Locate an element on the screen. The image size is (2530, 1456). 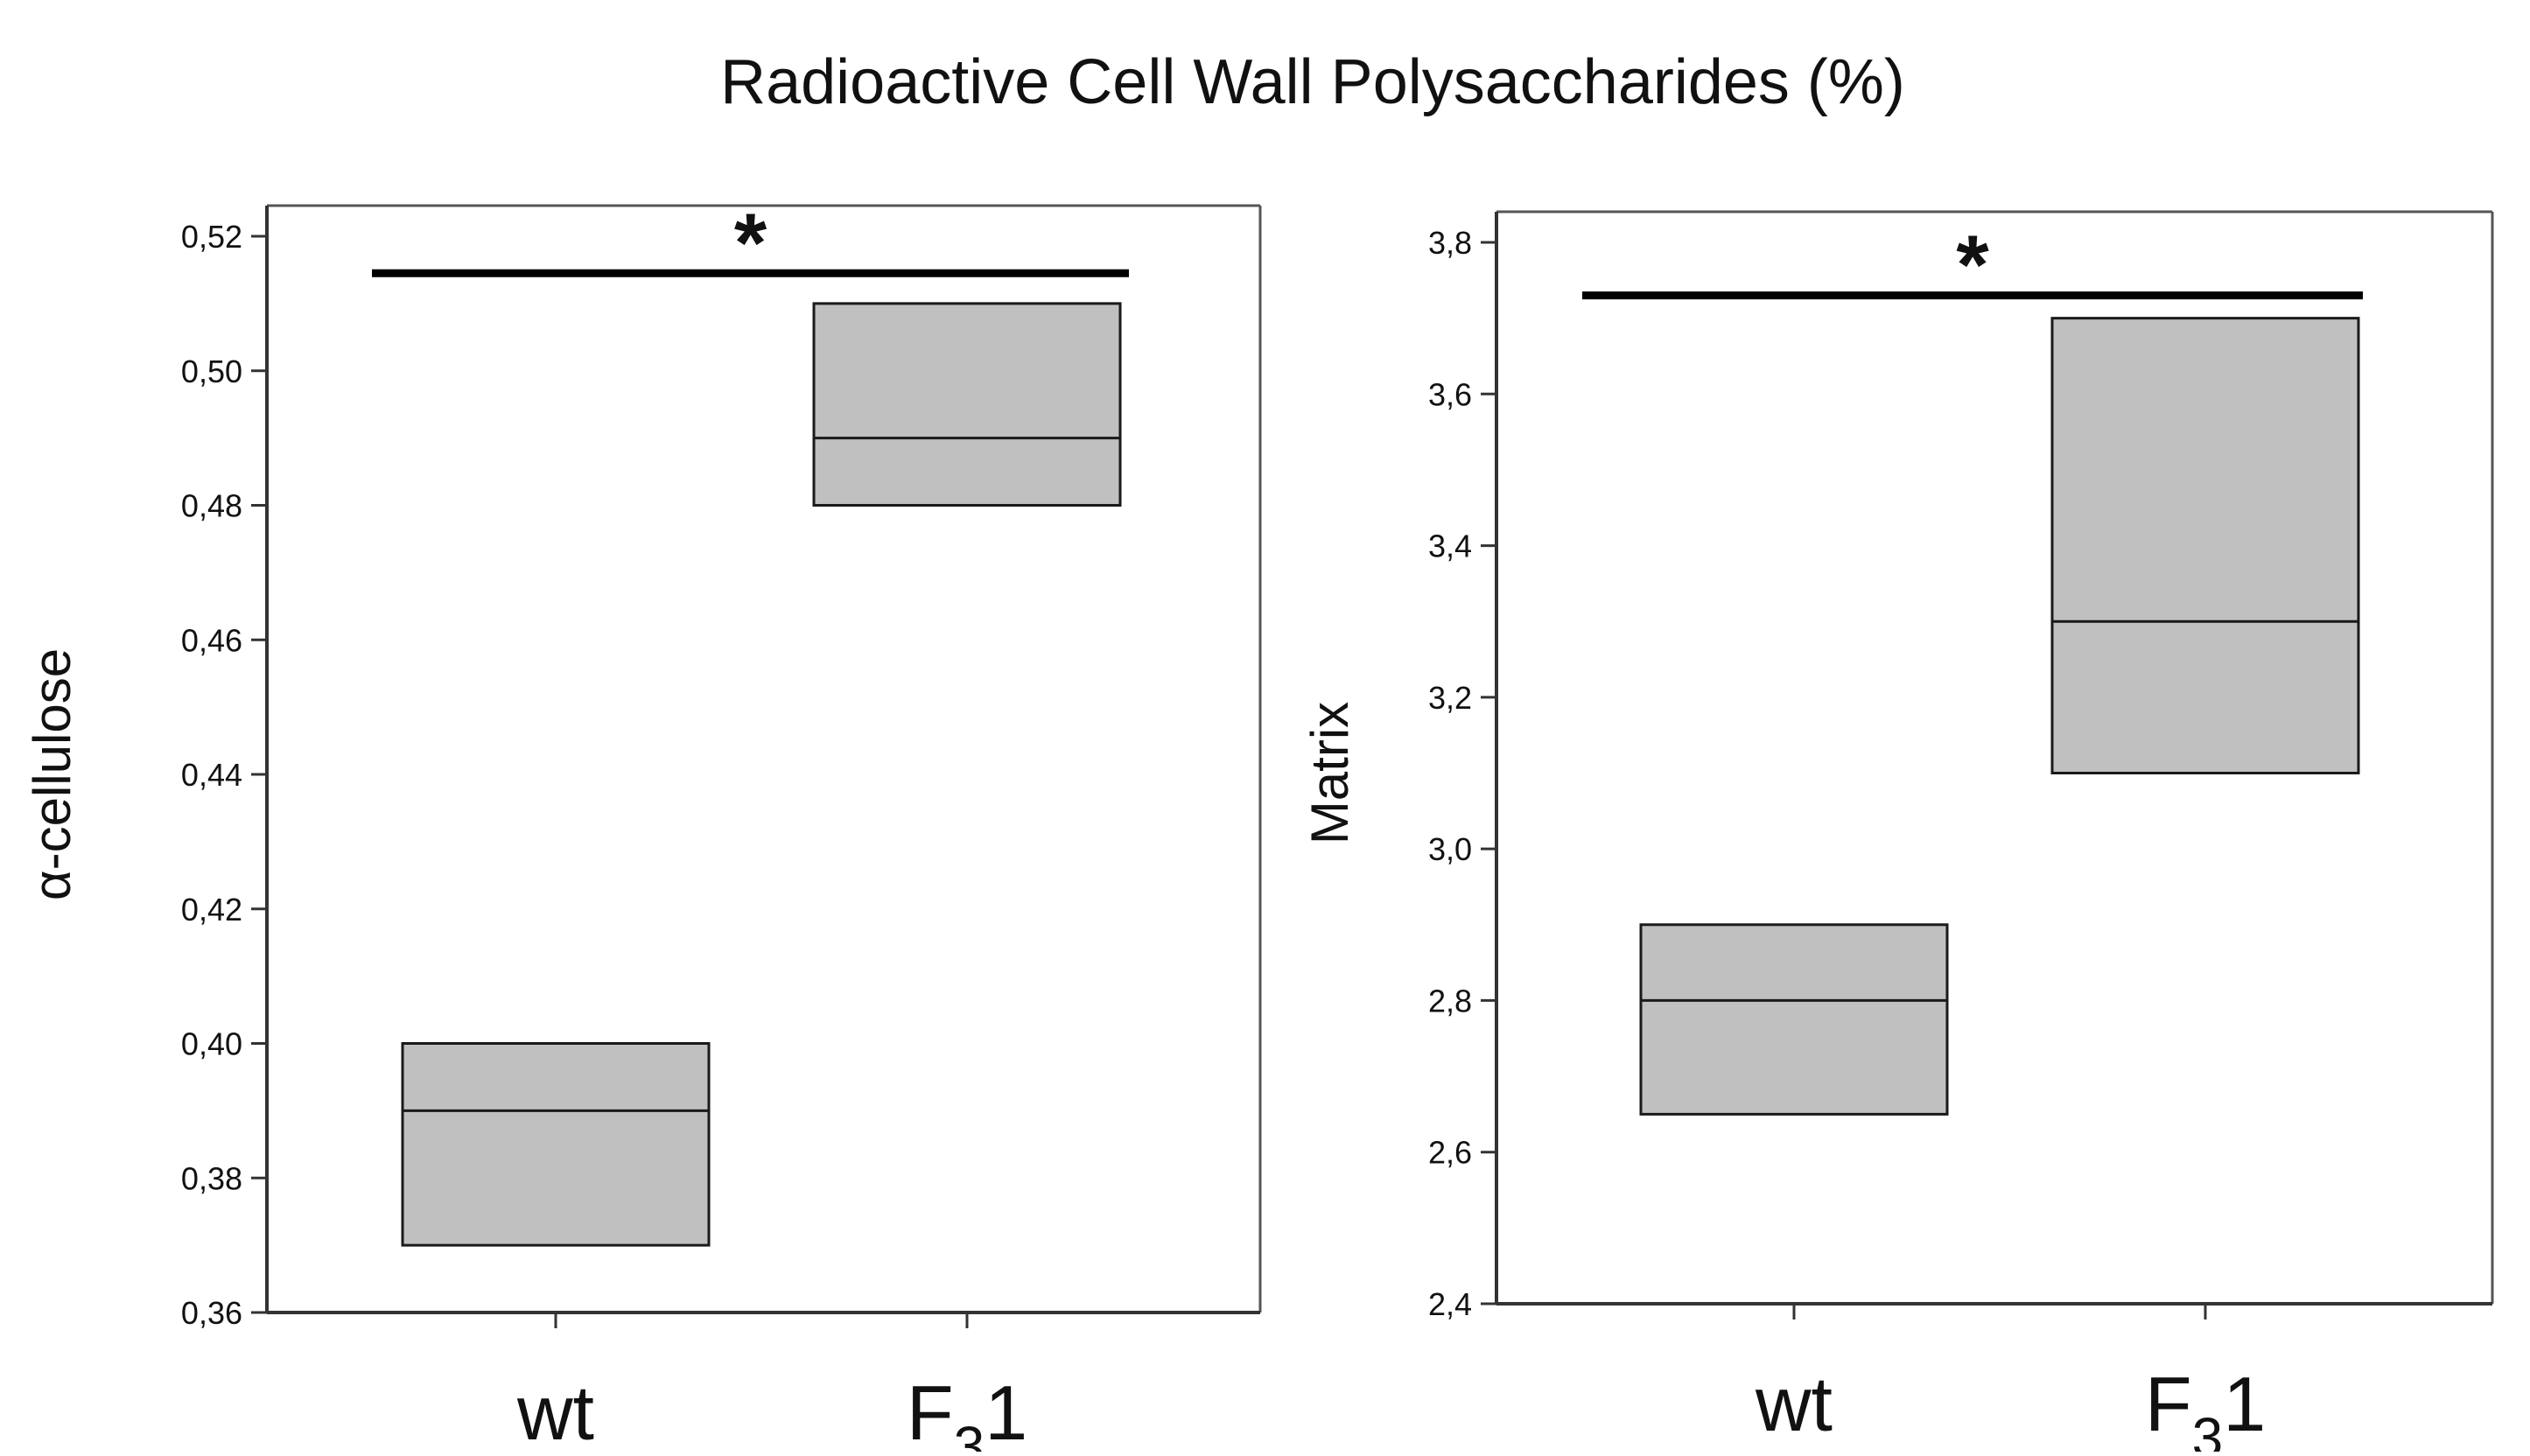
y-tick-label: 3,8 is located at coordinates (1450, 243).